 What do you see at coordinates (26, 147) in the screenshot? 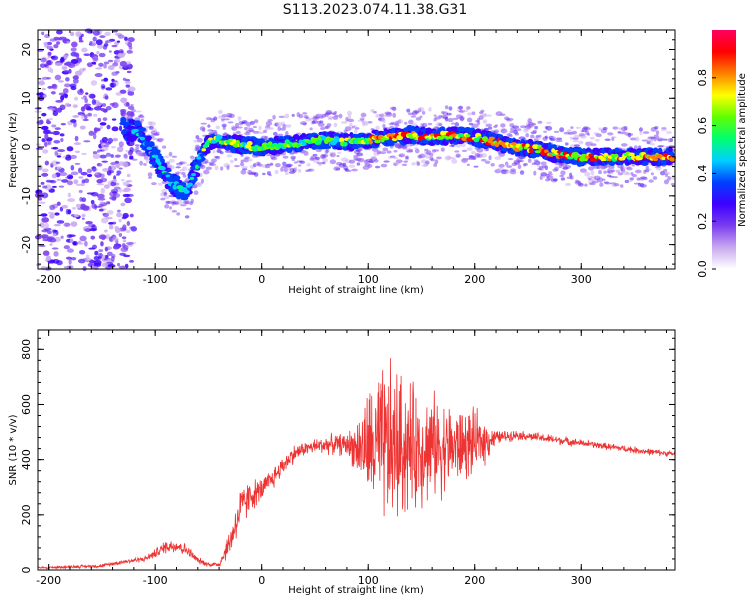
I see `y-tick-label: 0` at bounding box center [26, 147].